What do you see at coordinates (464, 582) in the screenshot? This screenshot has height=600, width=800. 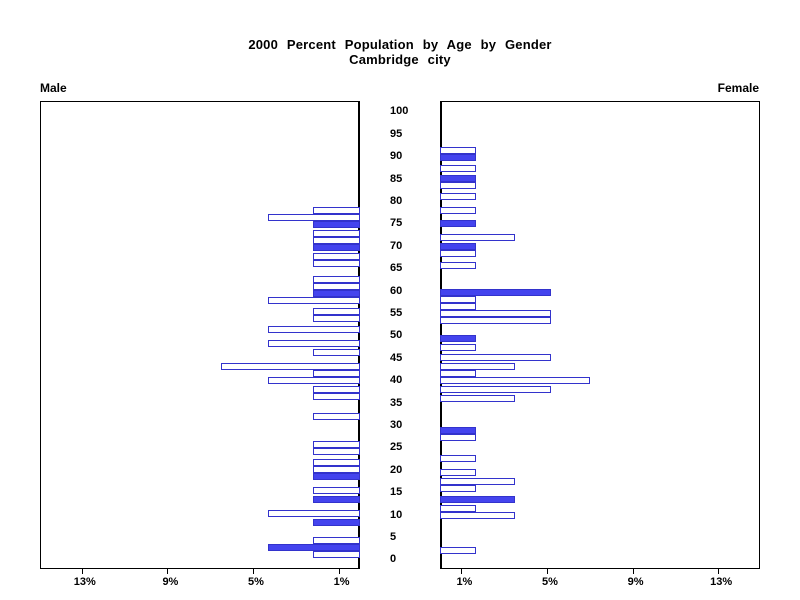 I see `female-tick-label-1pct: 1%` at bounding box center [464, 582].